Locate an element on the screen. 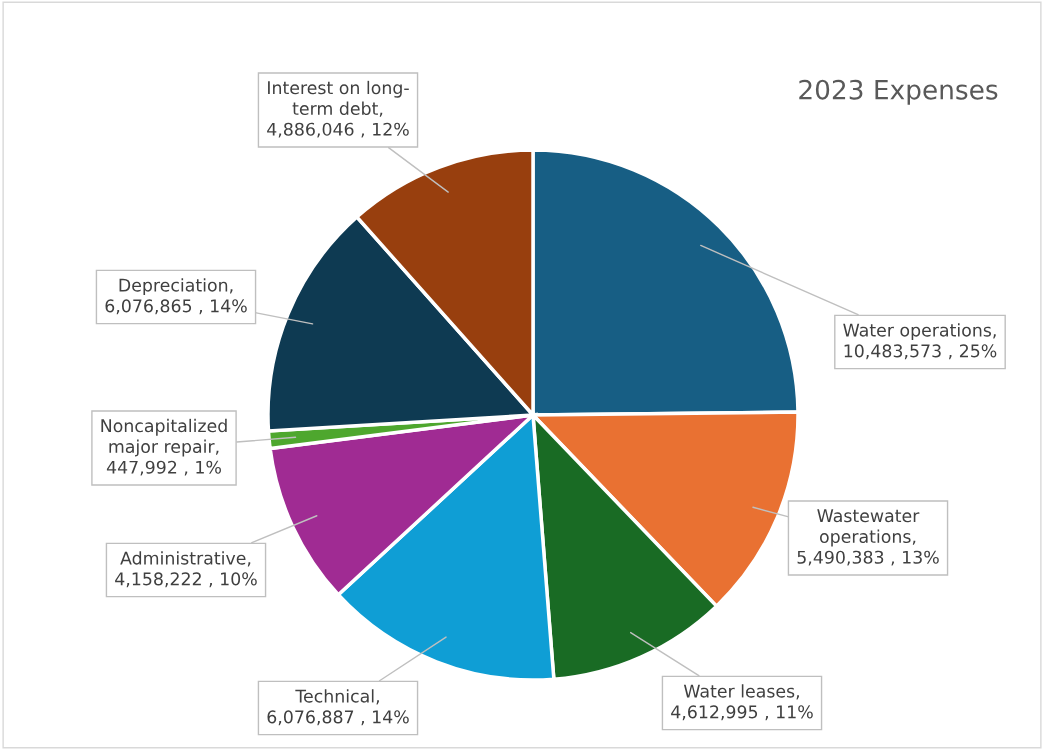 Image resolution: width=1044 pixels, height=750 pixels. slice-label: Noncapitalized major repair, 447,992 , 1% is located at coordinates (164, 447).